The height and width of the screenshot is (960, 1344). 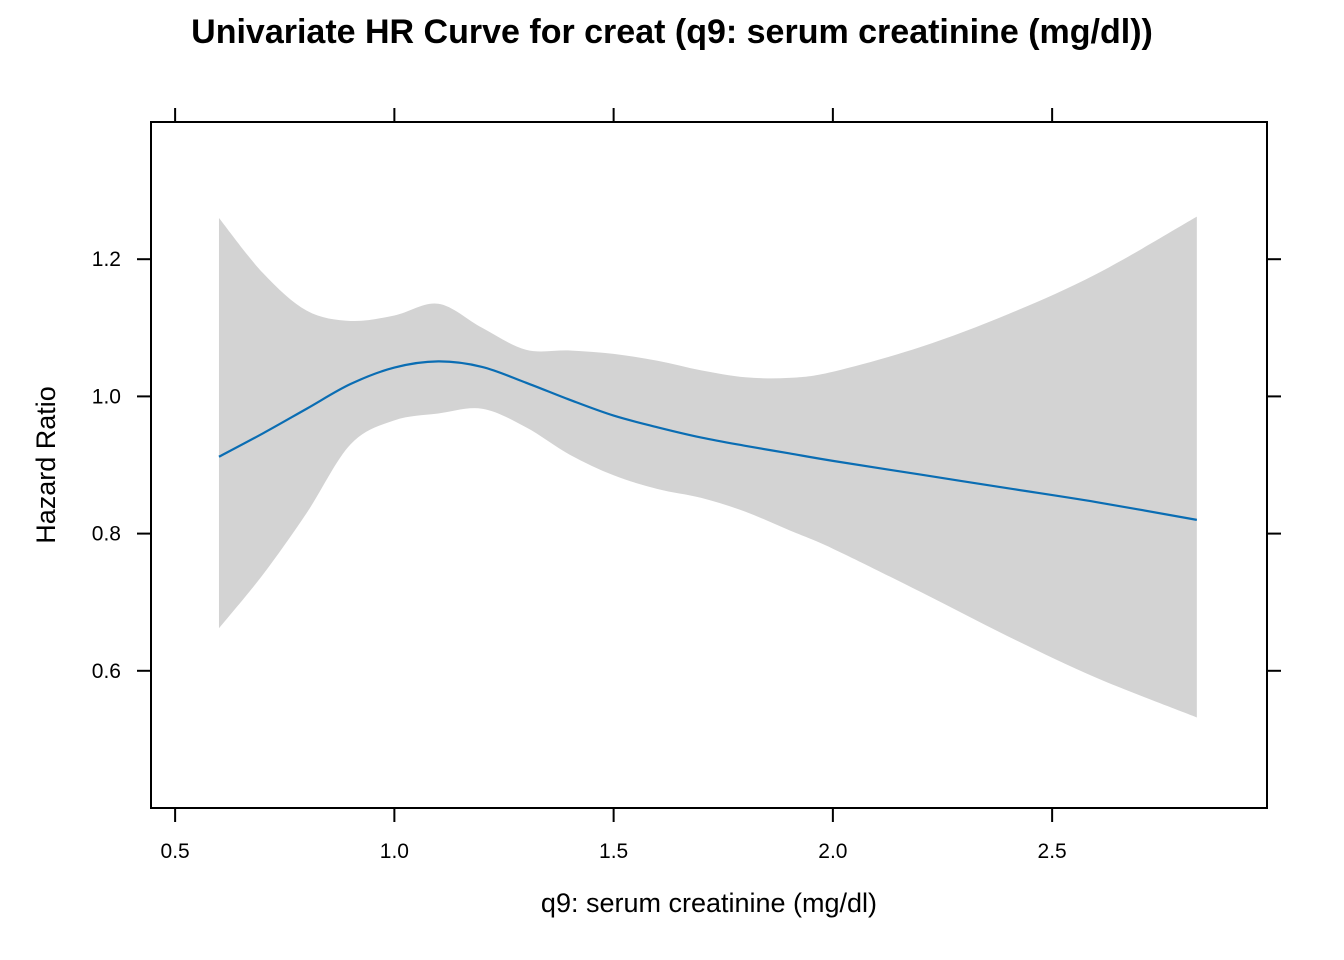 I want to click on y-tick-label: 1.2, so click(x=106, y=259).